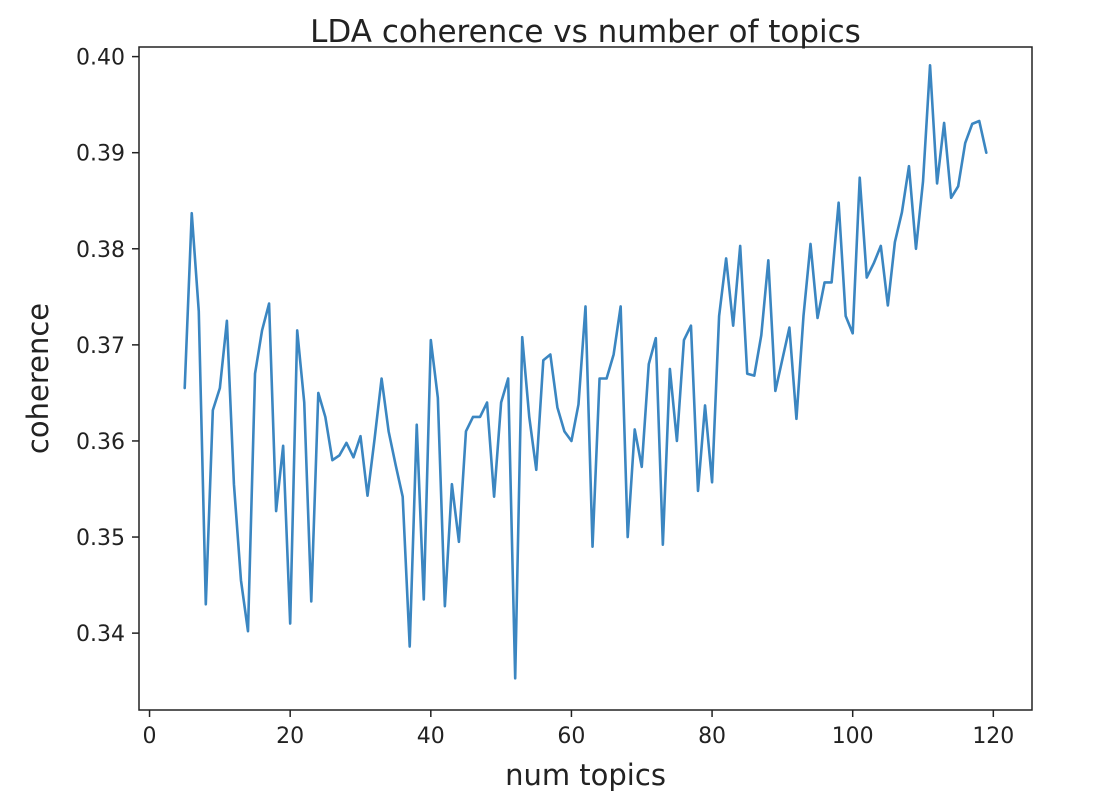 This screenshot has height=810, width=1108. What do you see at coordinates (853, 736) in the screenshot?
I see `x-tick-label: 100` at bounding box center [853, 736].